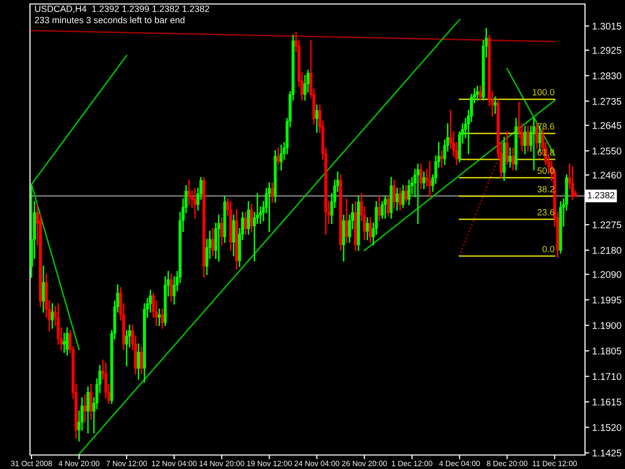  Describe the element at coordinates (607, 50) in the screenshot. I see `y-tick-label: 1.2925` at that location.